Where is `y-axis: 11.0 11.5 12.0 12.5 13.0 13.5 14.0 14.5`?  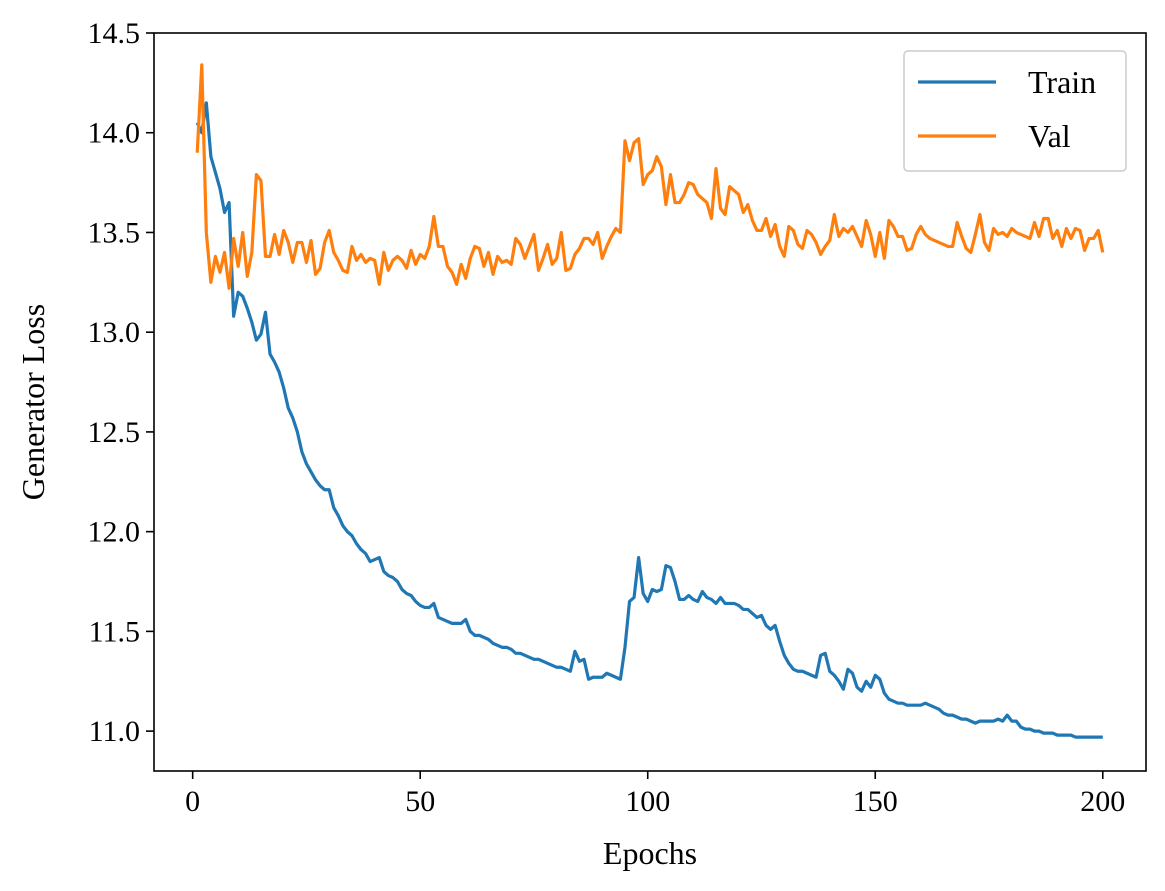 y-axis: 11.0 11.5 12.0 12.5 13.0 13.5 14.0 14.5 is located at coordinates (121, 382).